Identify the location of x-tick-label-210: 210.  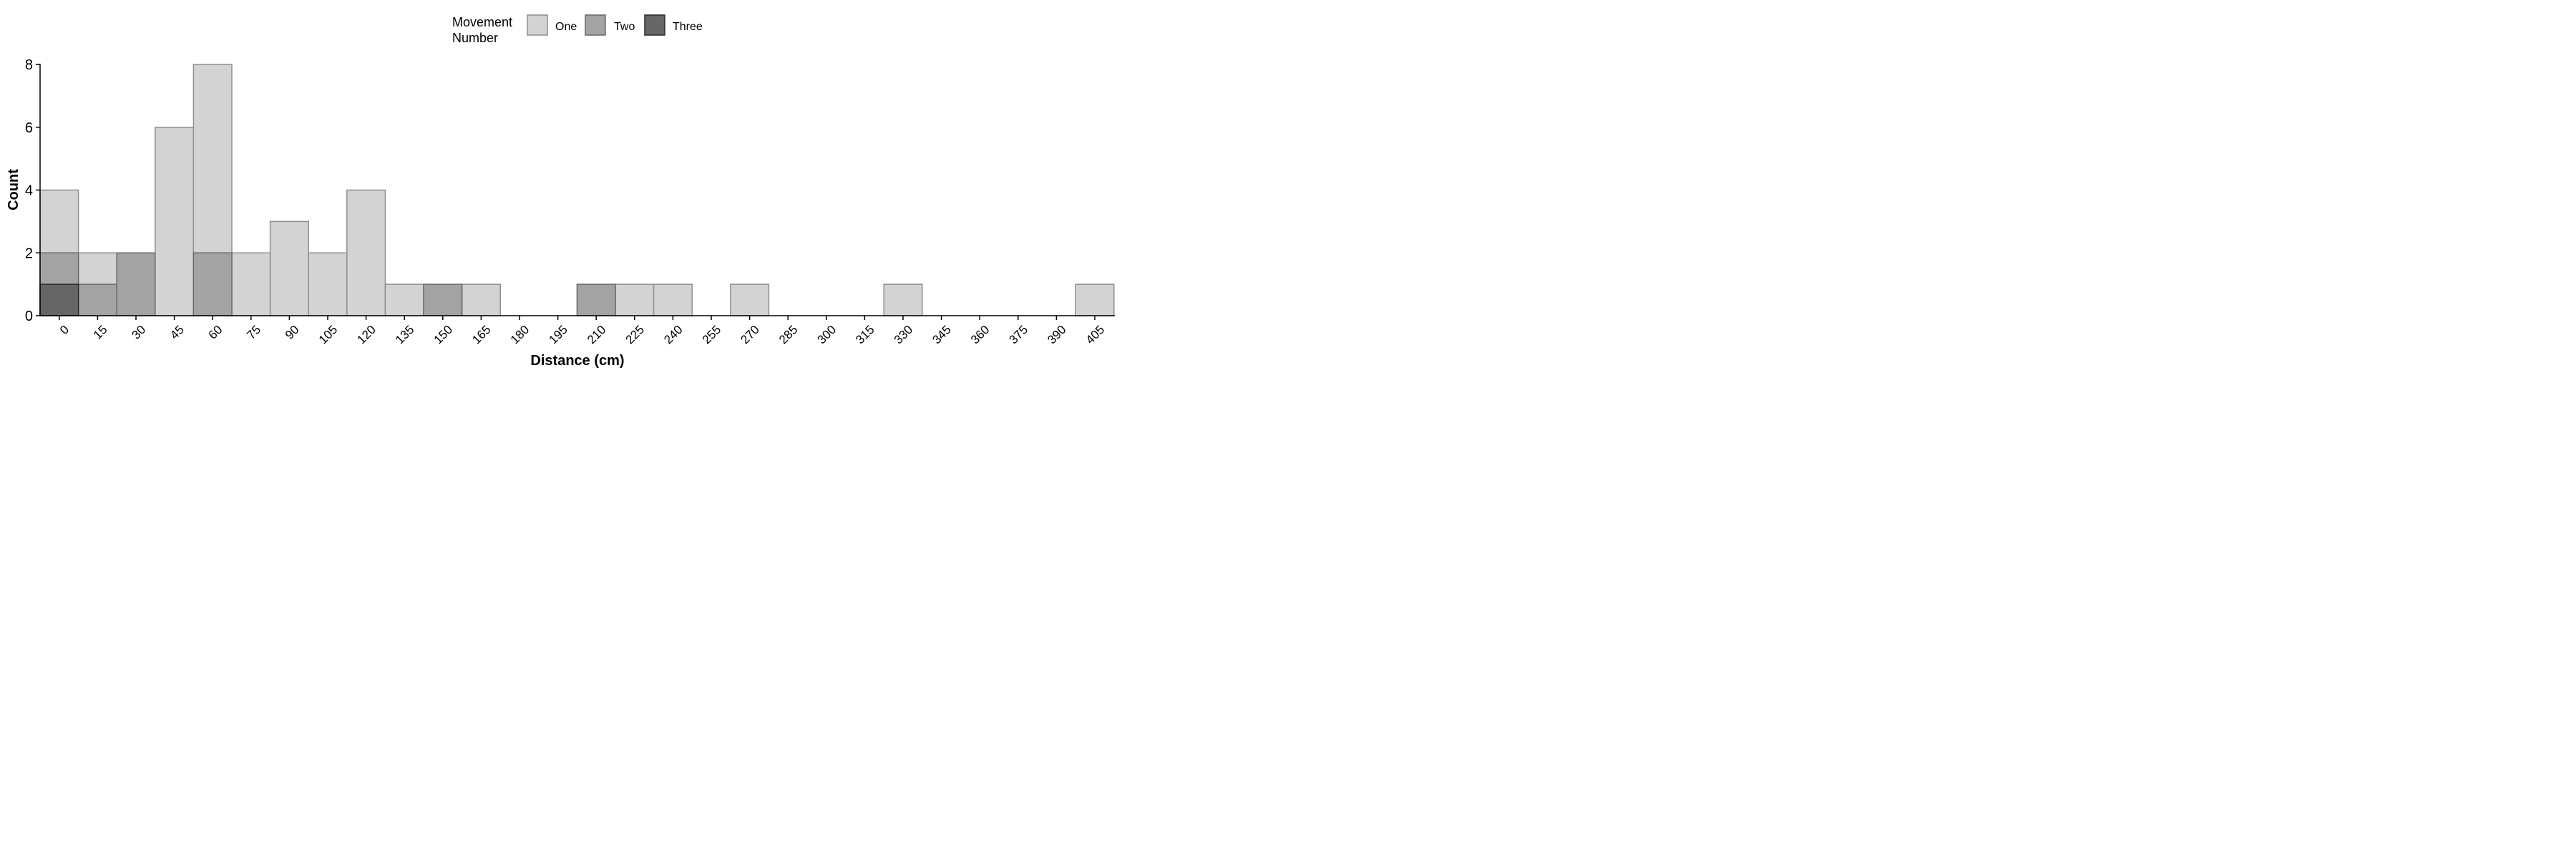
(596, 334).